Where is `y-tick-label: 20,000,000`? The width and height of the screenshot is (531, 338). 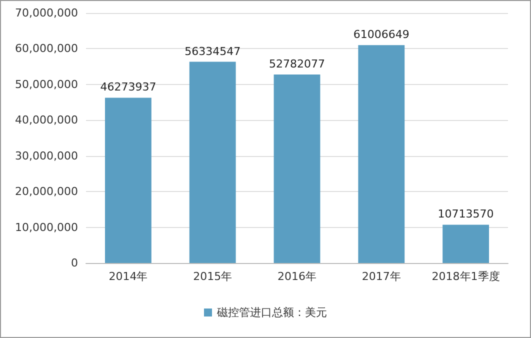 y-tick-label: 20,000,000 is located at coordinates (46, 191).